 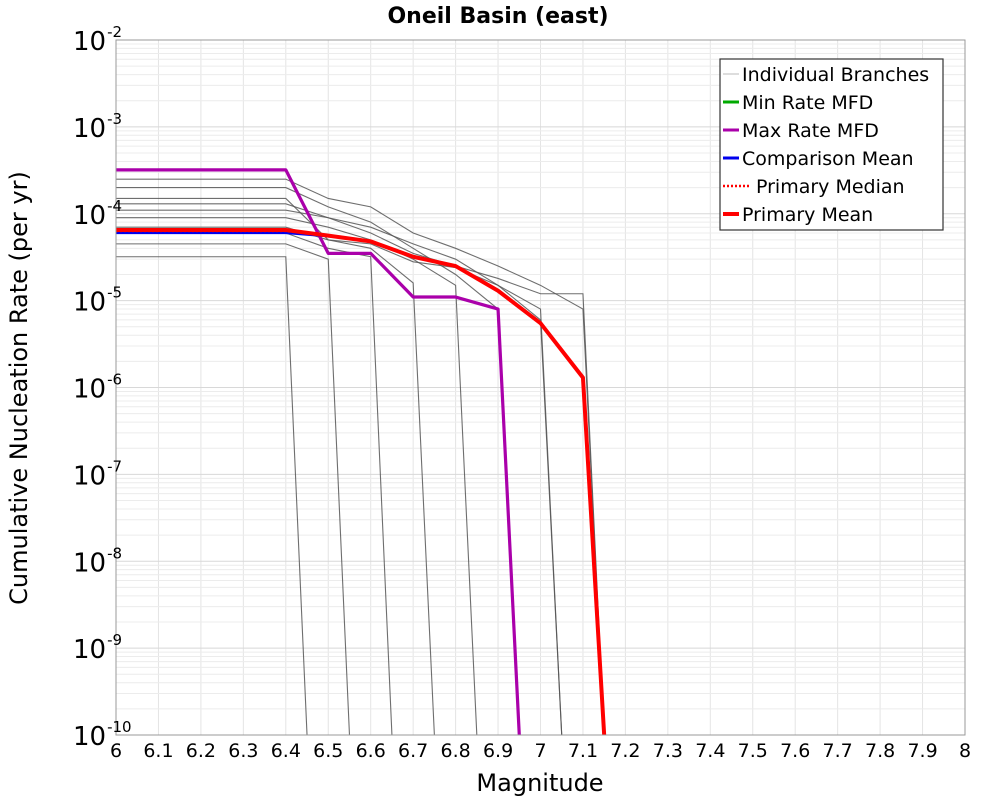 I want to click on y-tick-label: 10⁻⁴, so click(x=97, y=214).